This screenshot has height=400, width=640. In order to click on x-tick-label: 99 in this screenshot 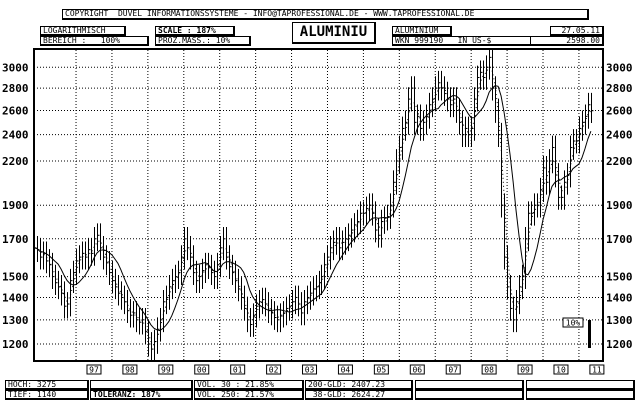, I will do `click(166, 370)`.